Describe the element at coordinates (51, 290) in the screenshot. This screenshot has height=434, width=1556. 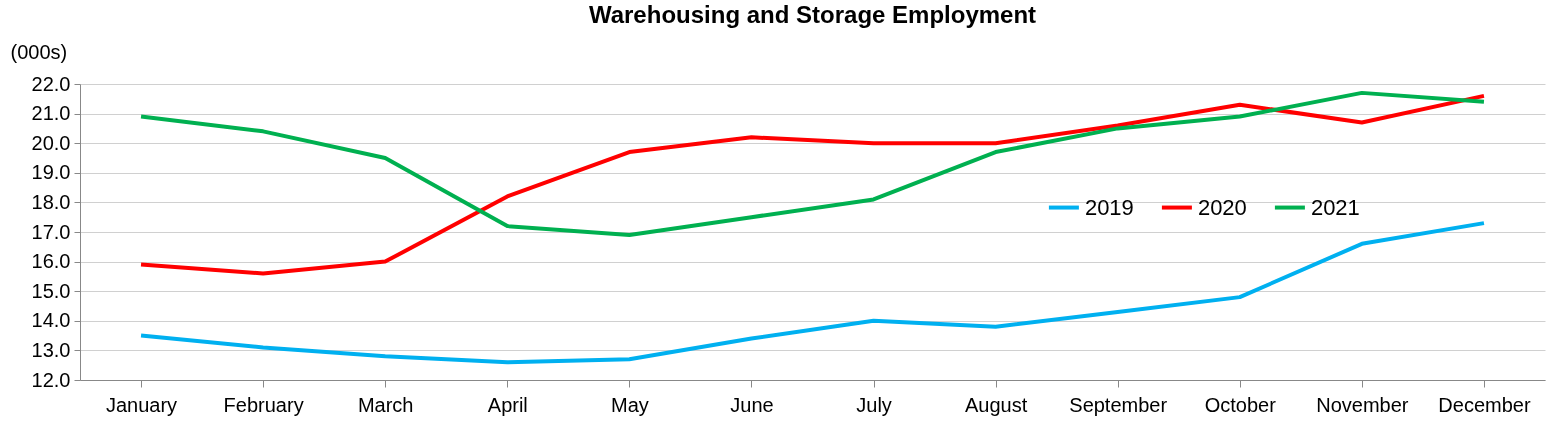
I see `y-tick-label: 15.0` at that location.